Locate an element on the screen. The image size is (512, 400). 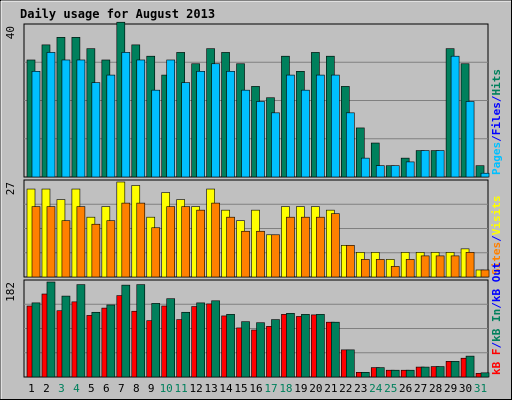
legend-entry: kB Out is located at coordinates (496, 282).